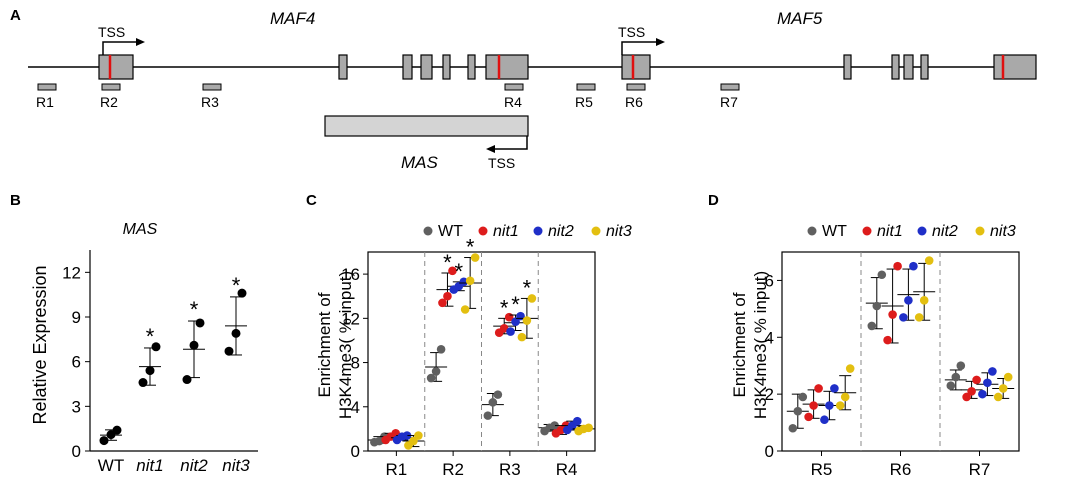 Image resolution: width=1084 pixels, height=479 pixels. What do you see at coordinates (812, 231) in the screenshot?
I see `legend-marker-WT` at bounding box center [812, 231].